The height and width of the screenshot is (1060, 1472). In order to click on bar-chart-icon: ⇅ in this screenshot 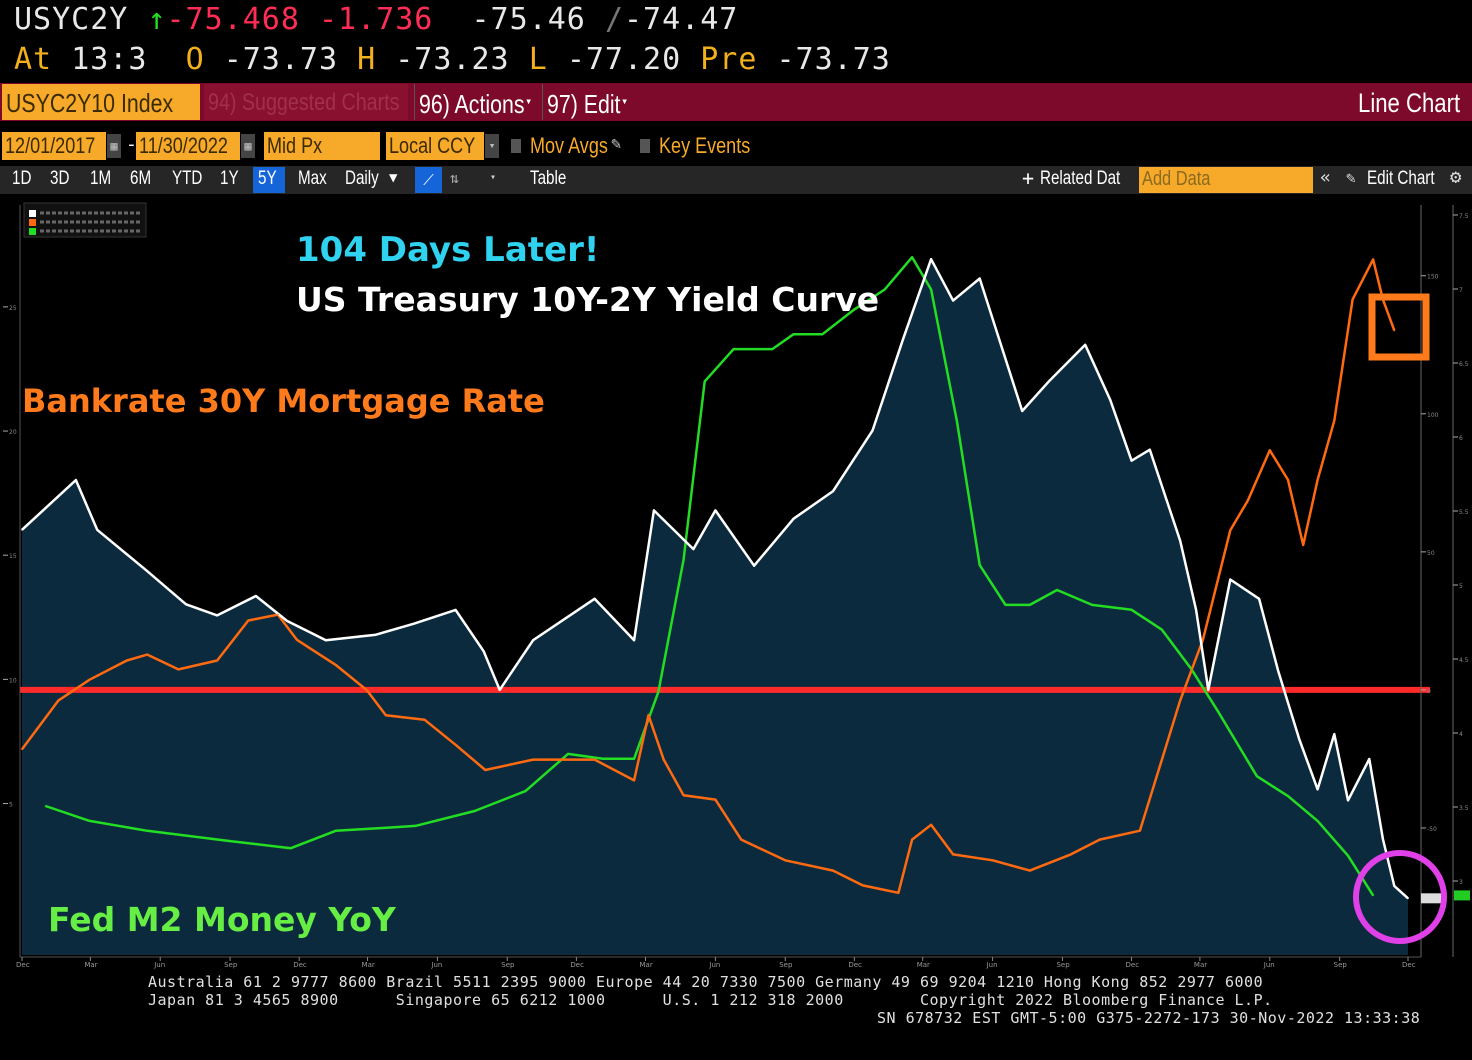, I will do `click(455, 178)`.